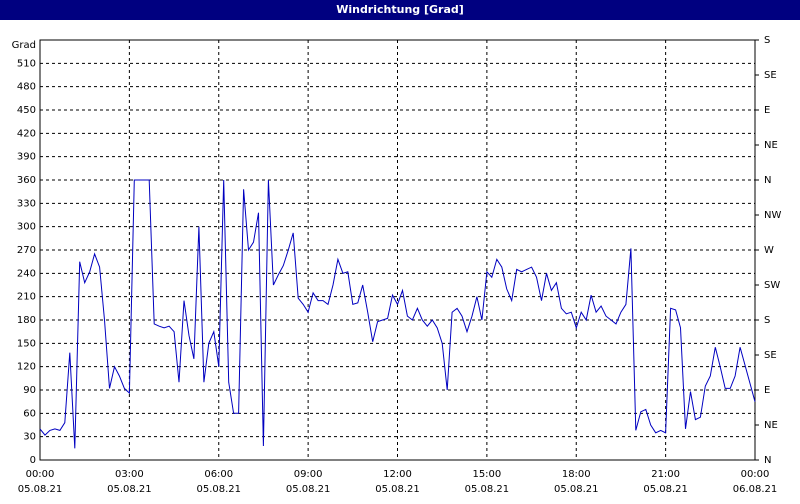  What do you see at coordinates (26, 133) in the screenshot?
I see `y-tick-label: 420` at bounding box center [26, 133].